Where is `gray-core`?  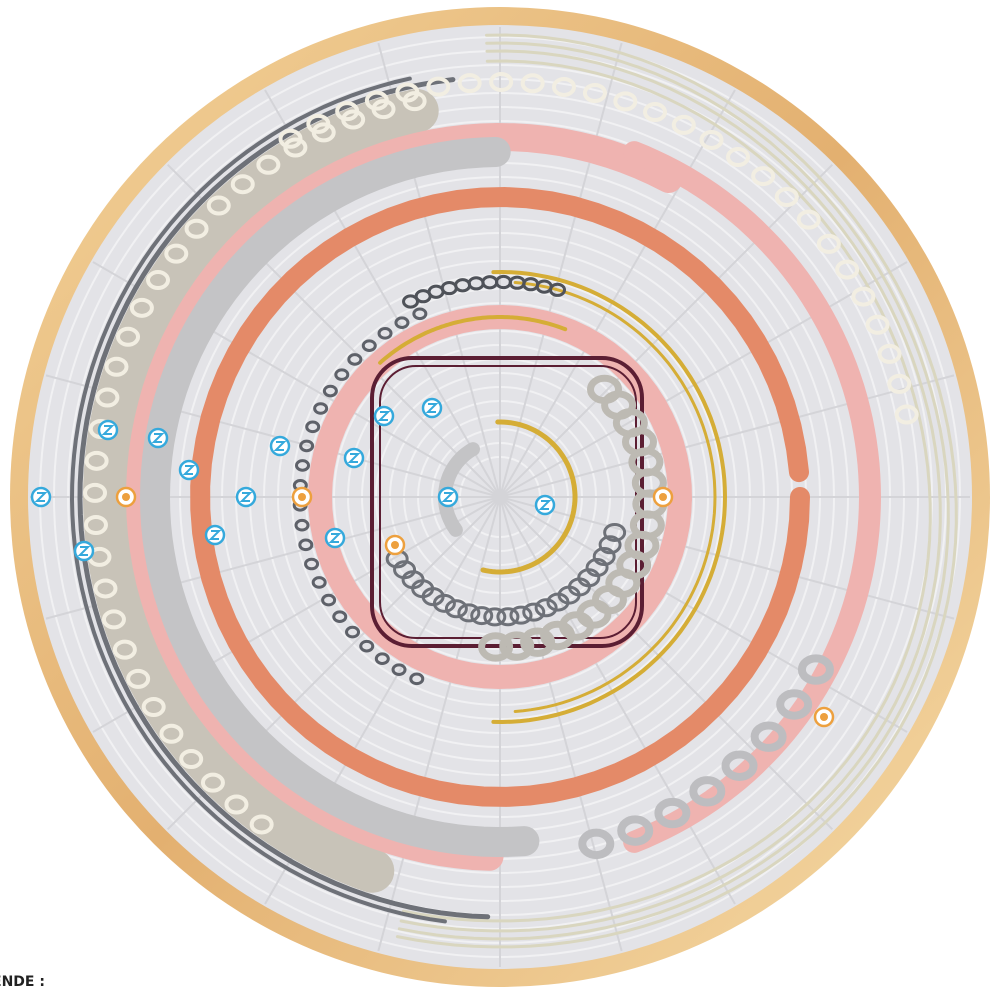 gray-core is located at coordinates (459, 489).